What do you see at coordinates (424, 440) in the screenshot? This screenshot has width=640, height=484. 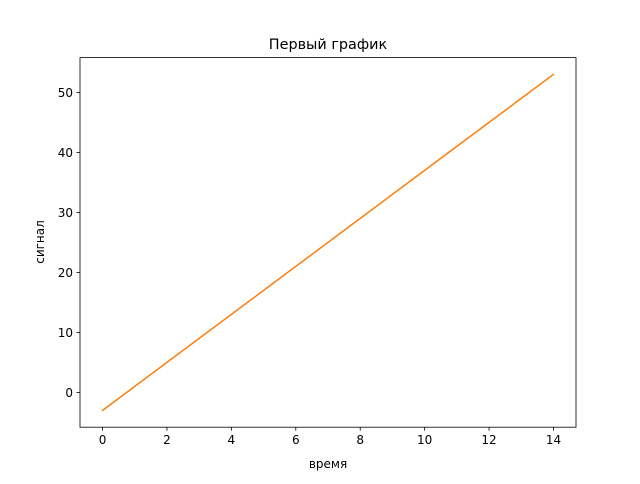 I see `x-tick-label: 10` at bounding box center [424, 440].